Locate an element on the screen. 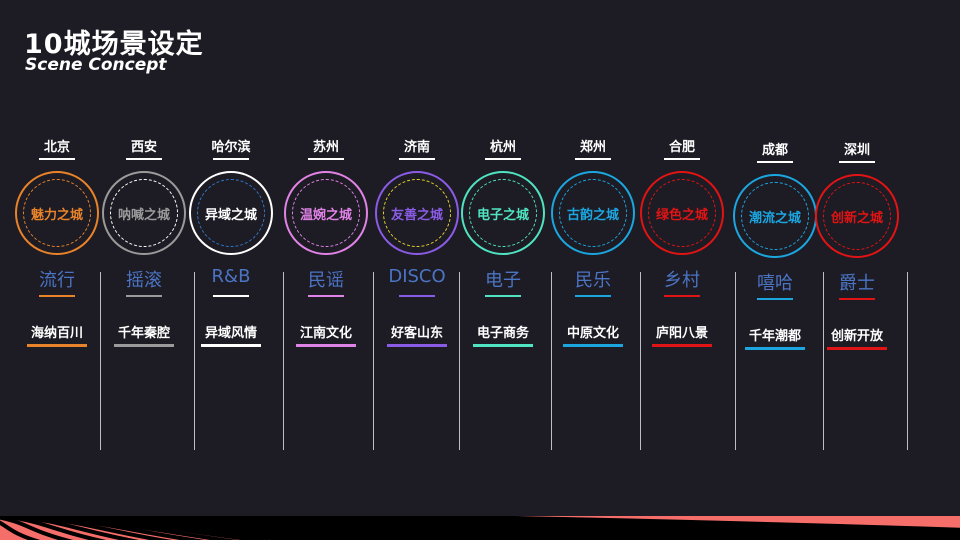 This screenshot has width=960, height=540. badge-text: 古韵之城 is located at coordinates (592, 215).